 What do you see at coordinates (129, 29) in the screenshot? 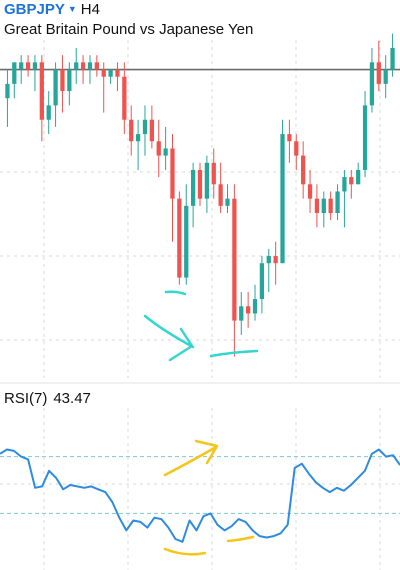
I see `instrument-description: Great Britain Pound vs Japanese Yen` at bounding box center [129, 29].